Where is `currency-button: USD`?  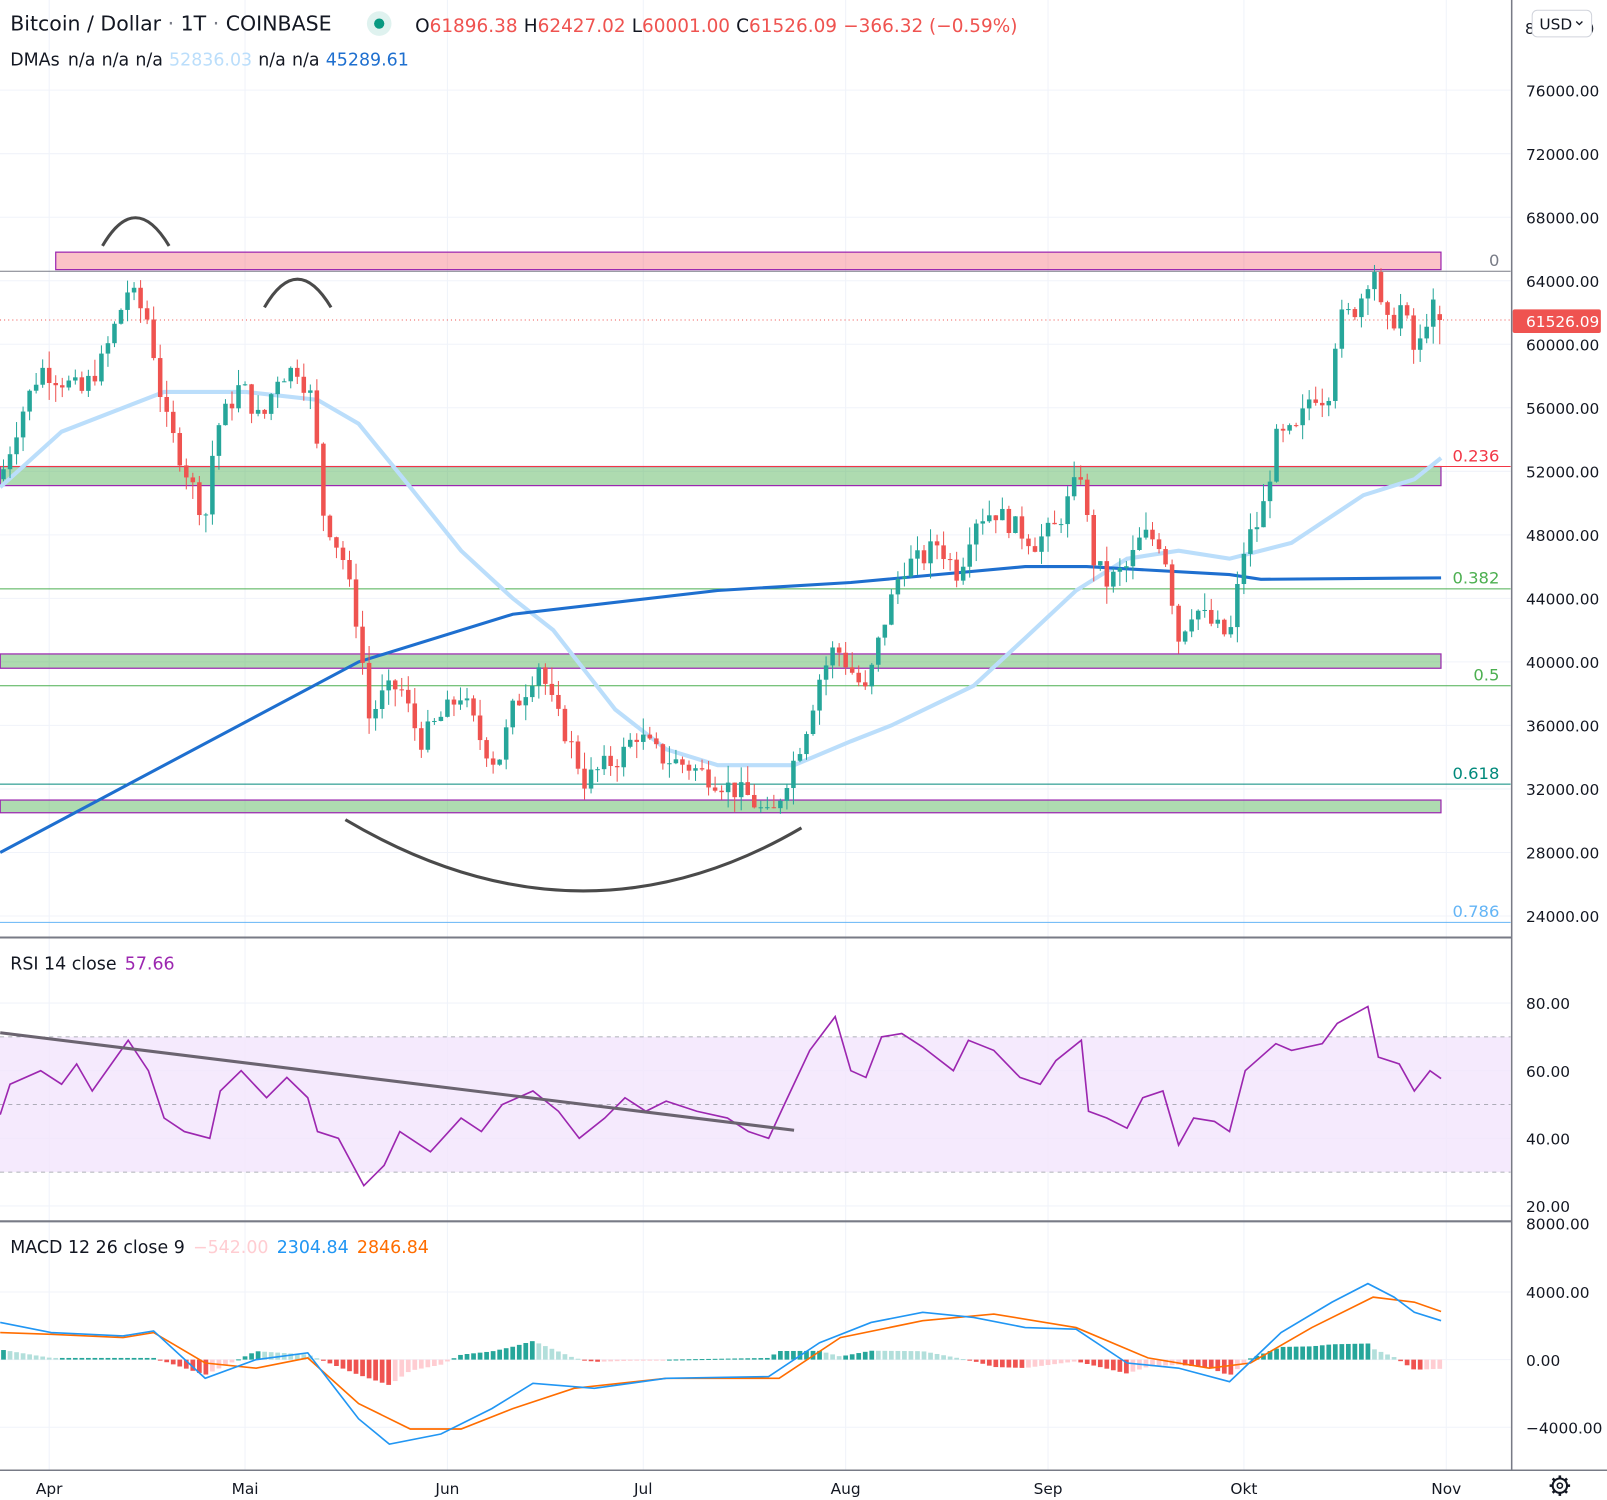
currency-button: USD is located at coordinates (1562, 23).